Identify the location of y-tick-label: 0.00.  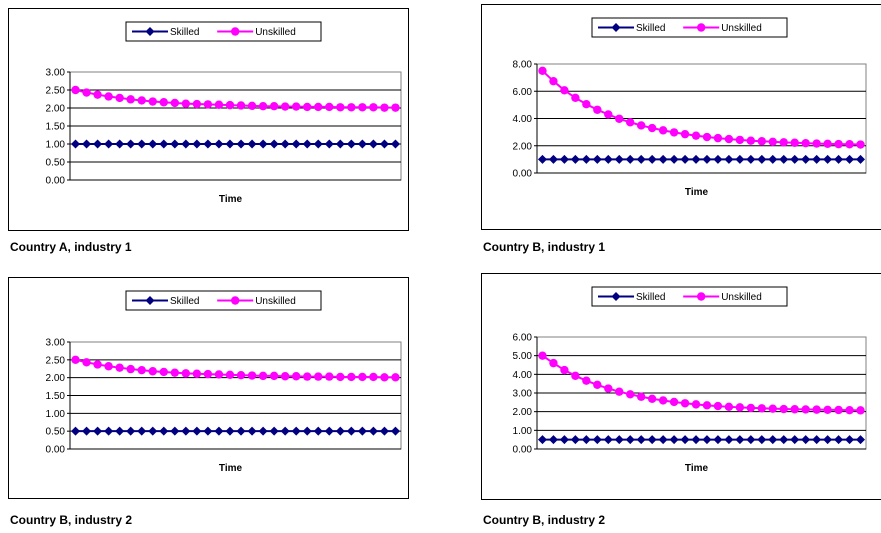
(56, 450).